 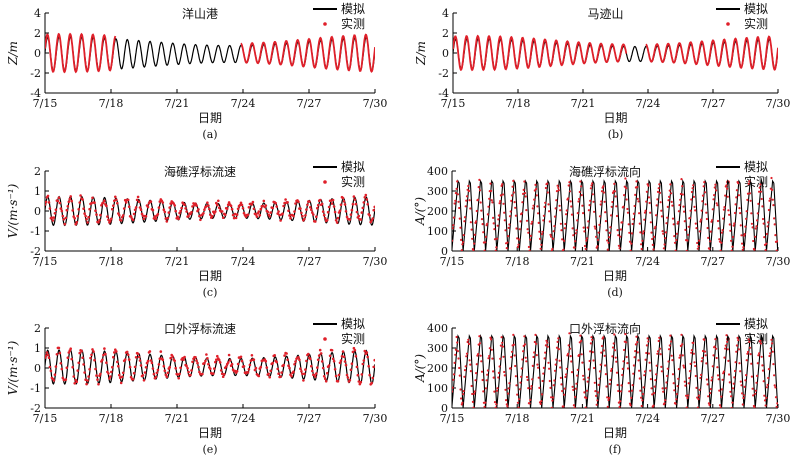 I want to click on y-tick-label: 4, so click(x=445, y=13).